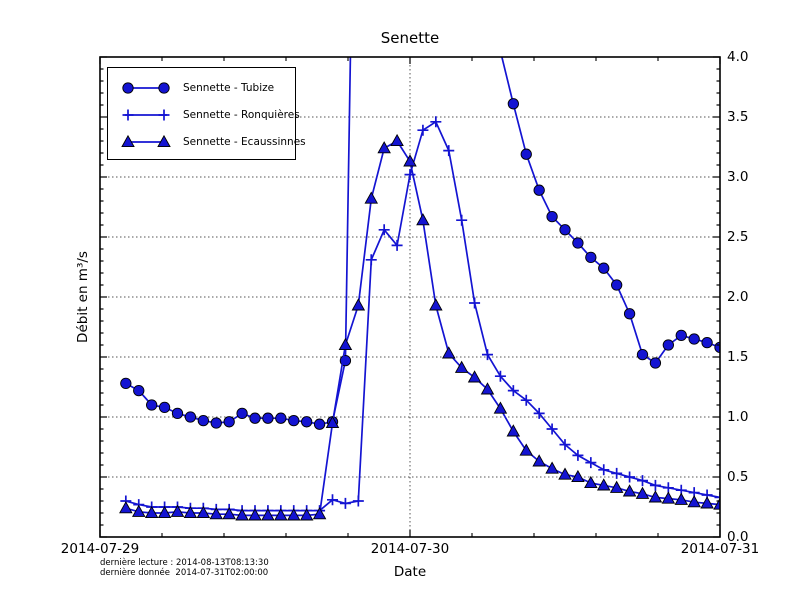 The image size is (800, 600). Describe the element at coordinates (410, 549) in the screenshot. I see `x-tick-label-2014-07-30: 2014-07-30` at that location.